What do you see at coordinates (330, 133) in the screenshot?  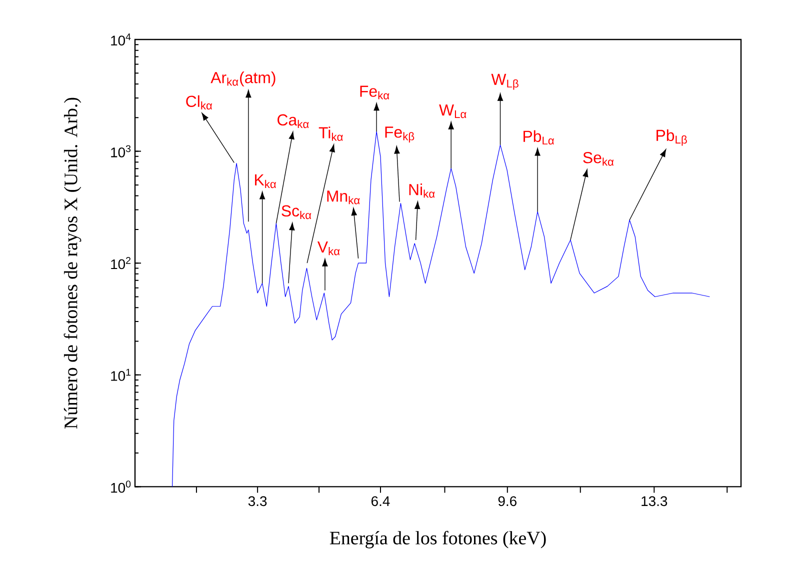 I see `annotation: Ti$_{kα}$` at bounding box center [330, 133].